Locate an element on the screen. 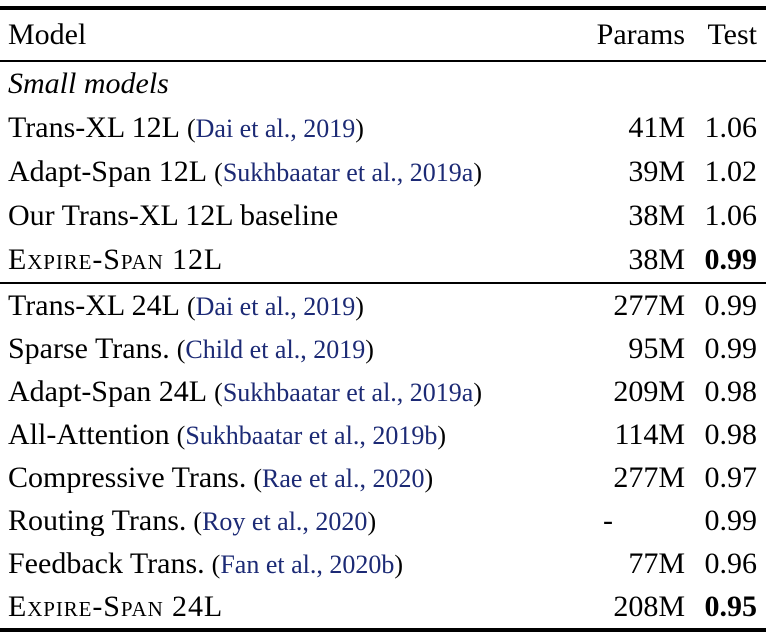  citation: (Sukhbaatar et al., 2019b) is located at coordinates (311, 435).